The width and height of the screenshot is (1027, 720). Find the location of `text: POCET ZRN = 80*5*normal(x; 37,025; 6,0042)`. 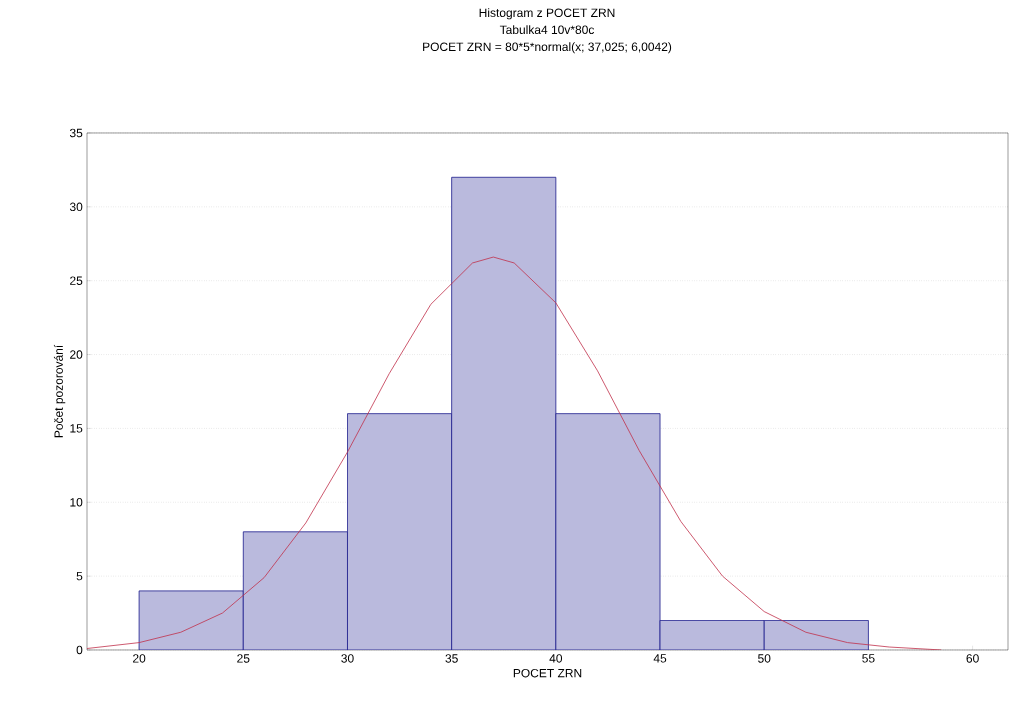

text: POCET ZRN = 80*5*normal(x; 37,025; 6,0042) is located at coordinates (547, 48).